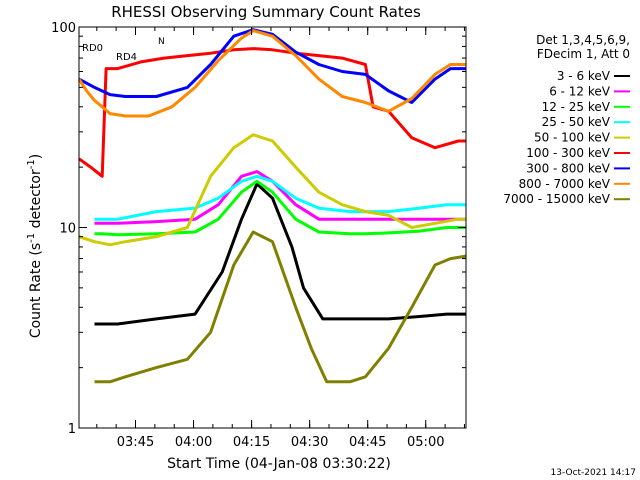 The image size is (640, 480). Describe the element at coordinates (92, 48) in the screenshot. I see `flag-label: RD0` at that location.